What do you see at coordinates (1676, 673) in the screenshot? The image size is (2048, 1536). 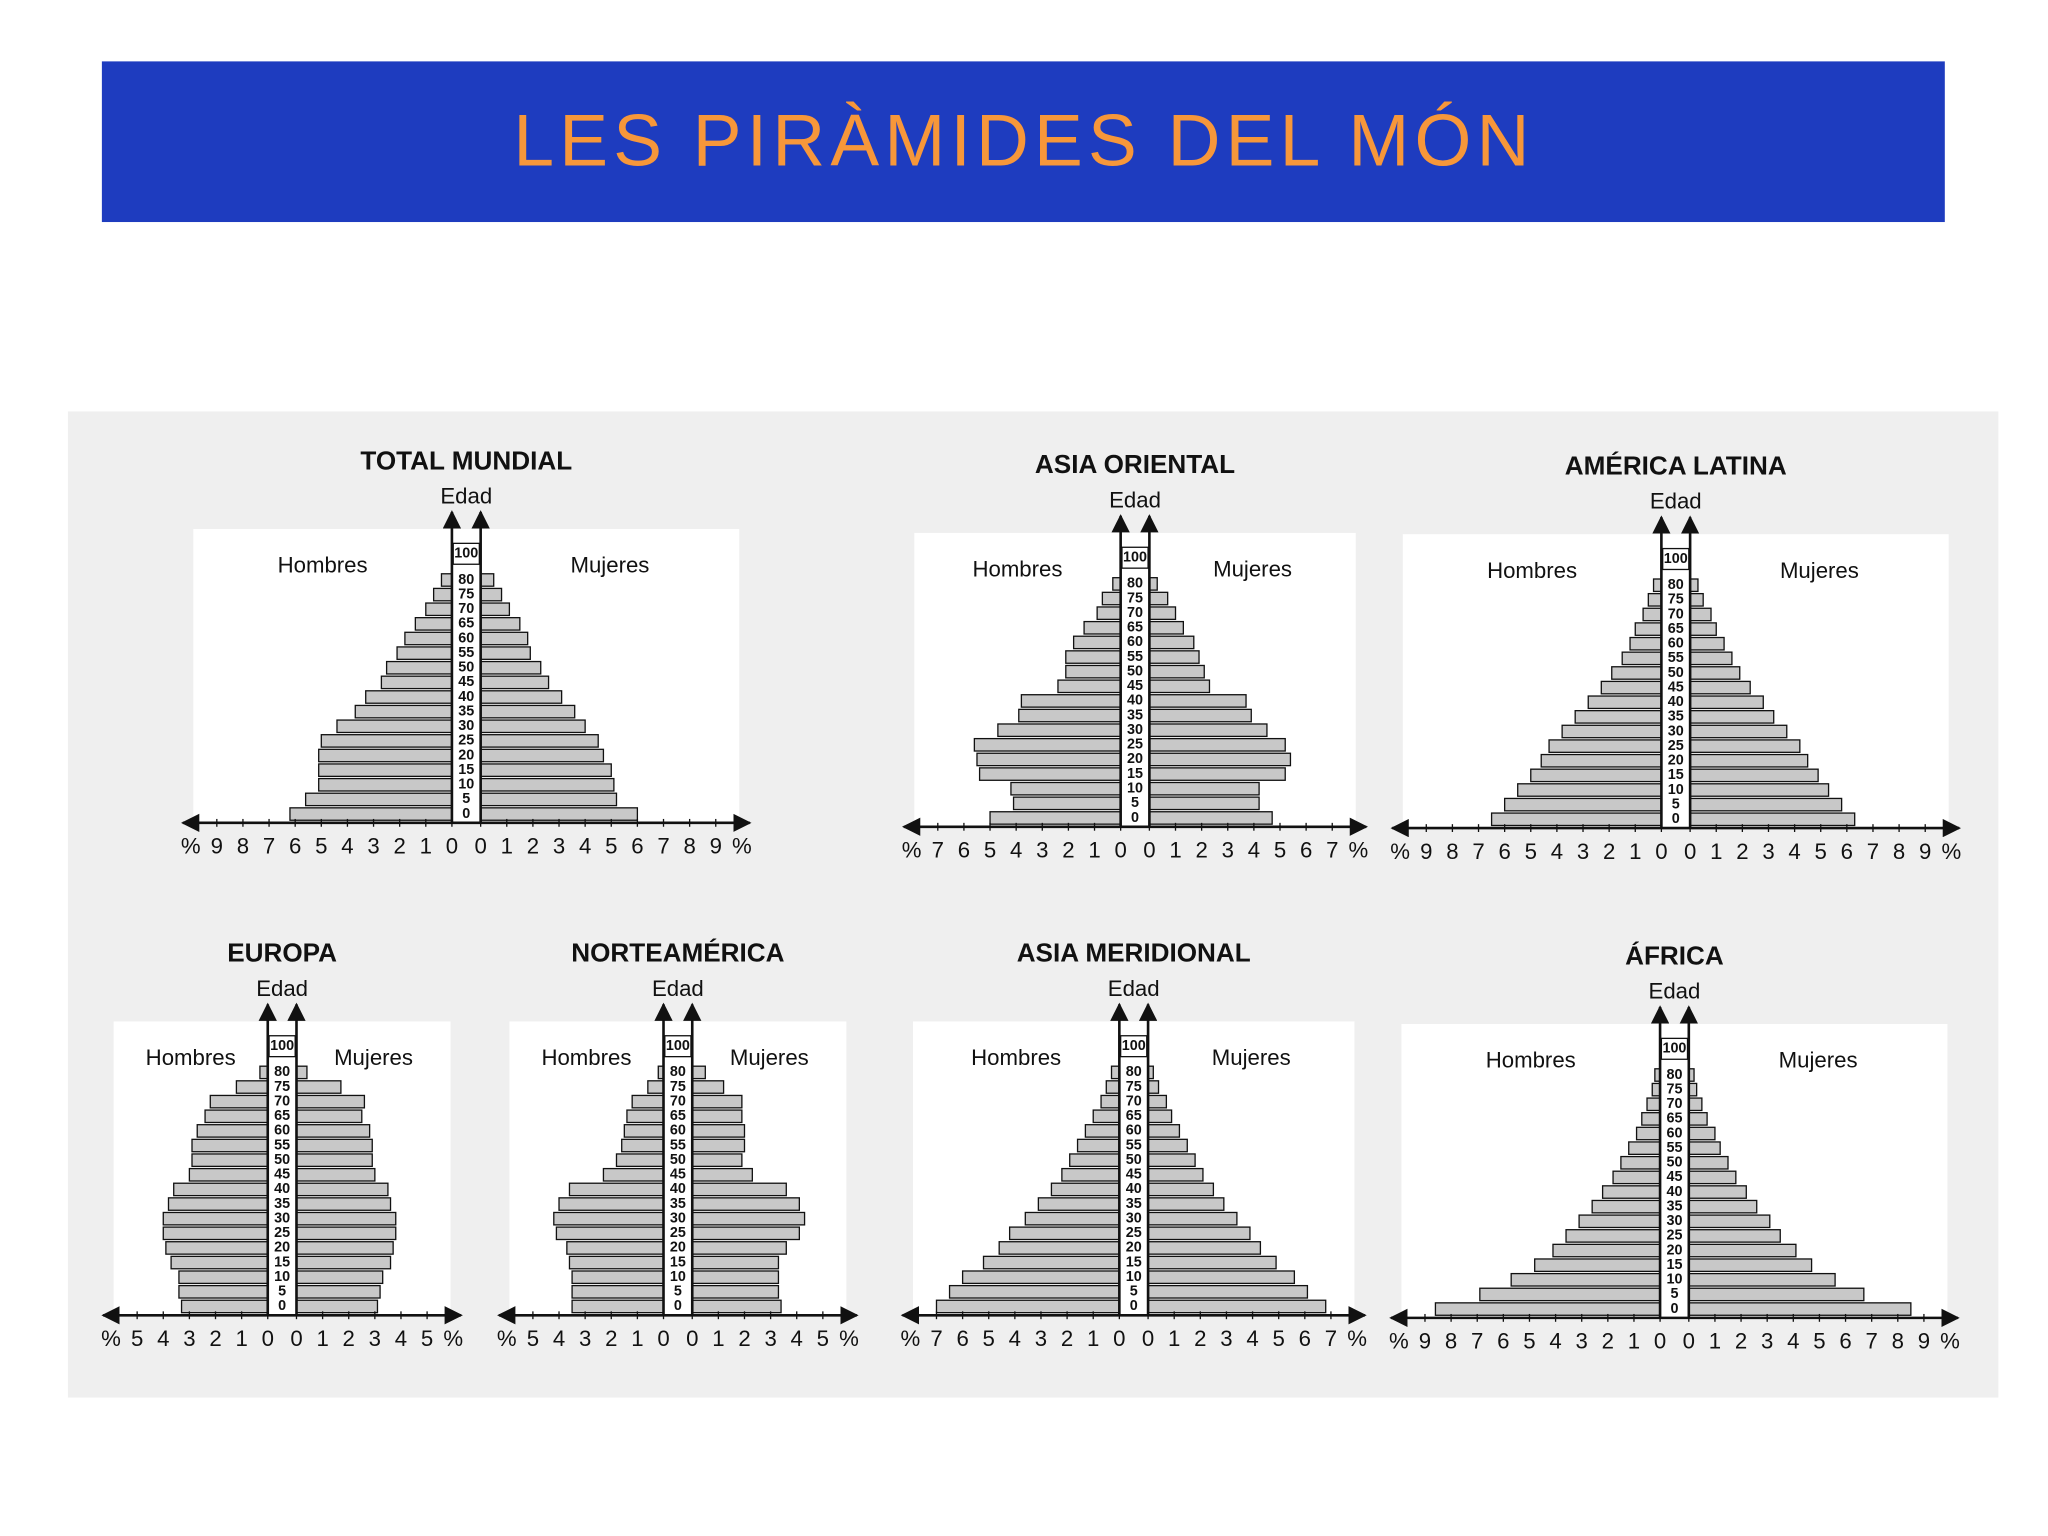 I see `age-label: 50` at bounding box center [1676, 673].